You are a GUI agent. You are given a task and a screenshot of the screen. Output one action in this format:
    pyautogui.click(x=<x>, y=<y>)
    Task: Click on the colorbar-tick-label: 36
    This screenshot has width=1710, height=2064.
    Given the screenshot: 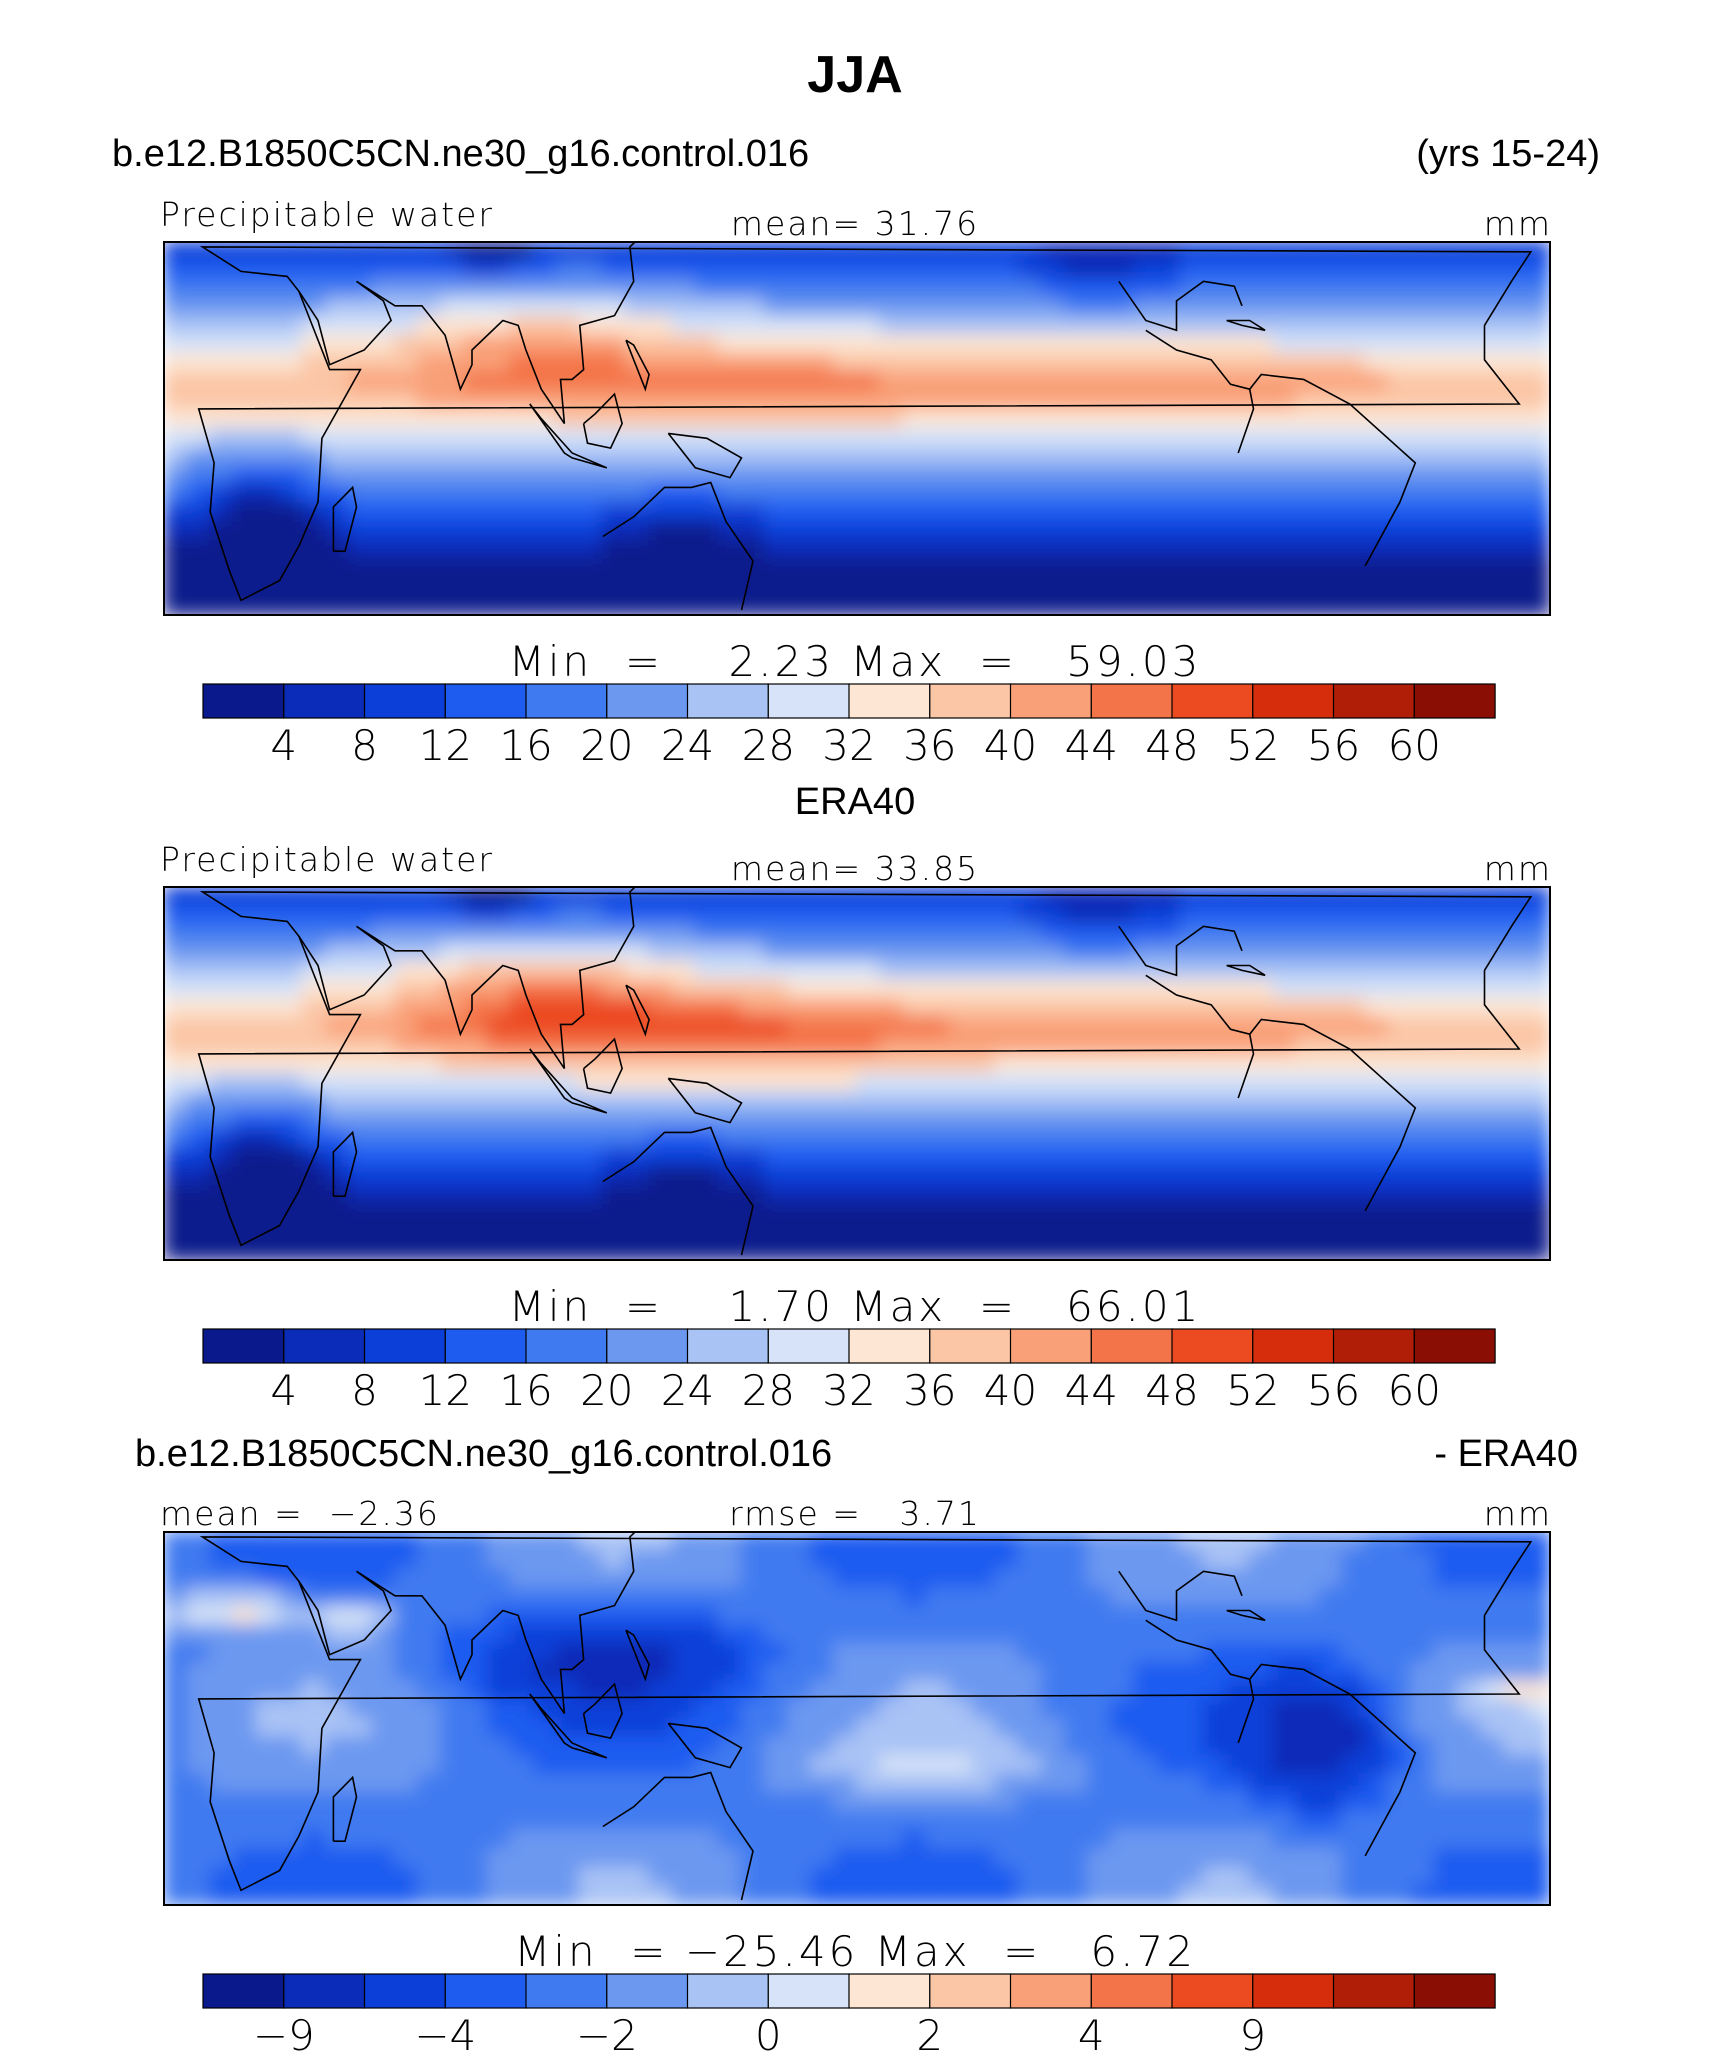 What is the action you would take?
    pyautogui.click(x=929, y=1390)
    